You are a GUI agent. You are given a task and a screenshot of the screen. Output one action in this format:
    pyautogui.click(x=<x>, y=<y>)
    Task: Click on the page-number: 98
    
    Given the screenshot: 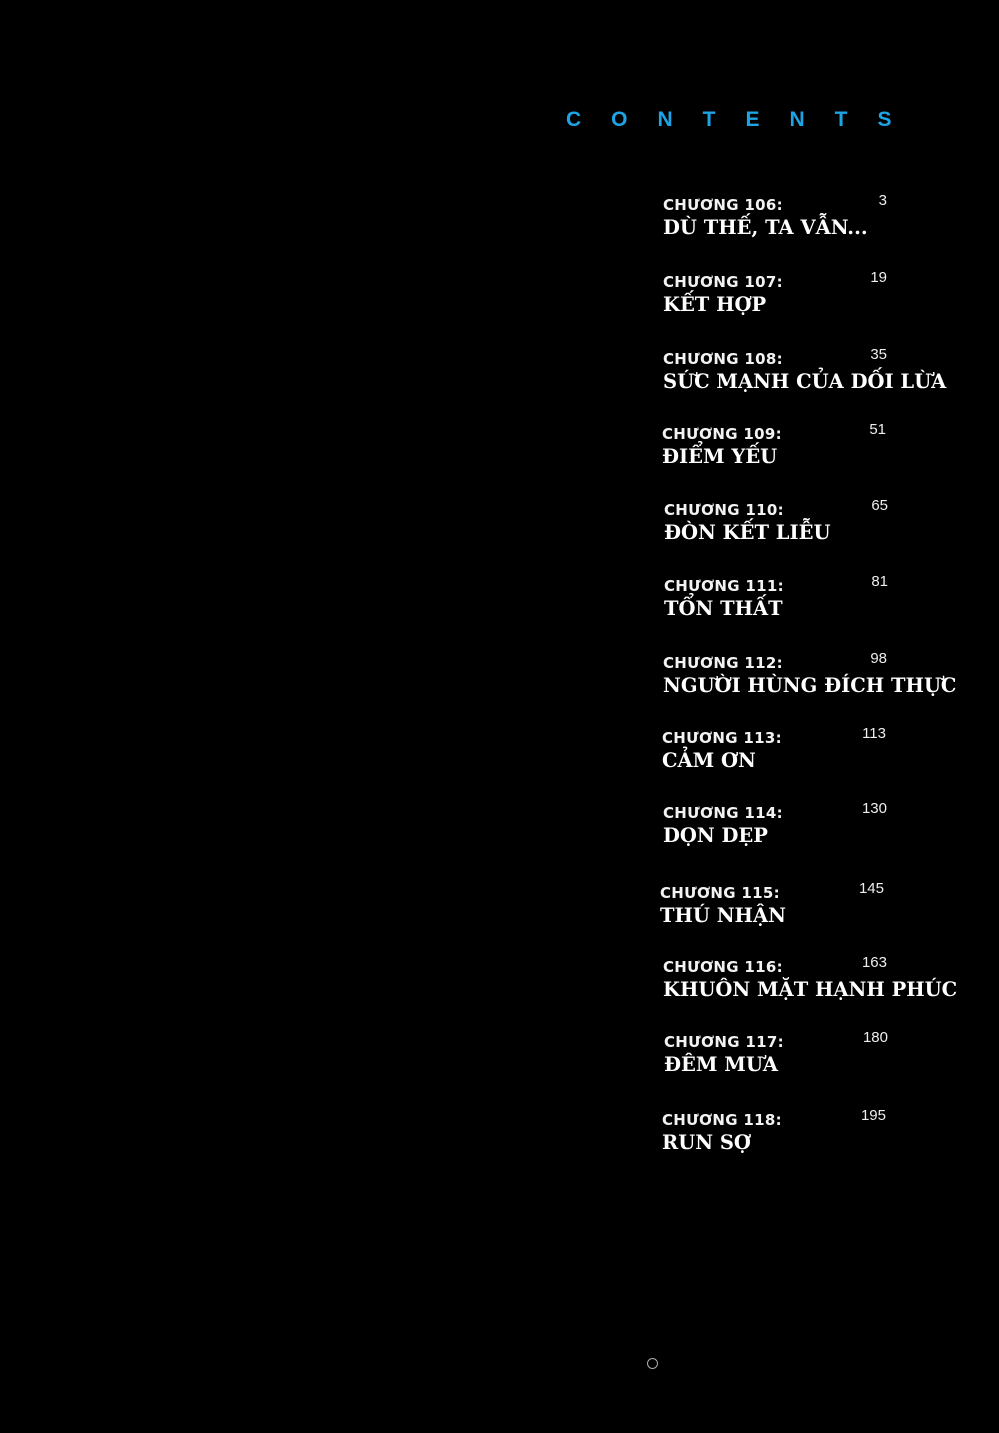 What is the action you would take?
    pyautogui.click(x=878, y=658)
    